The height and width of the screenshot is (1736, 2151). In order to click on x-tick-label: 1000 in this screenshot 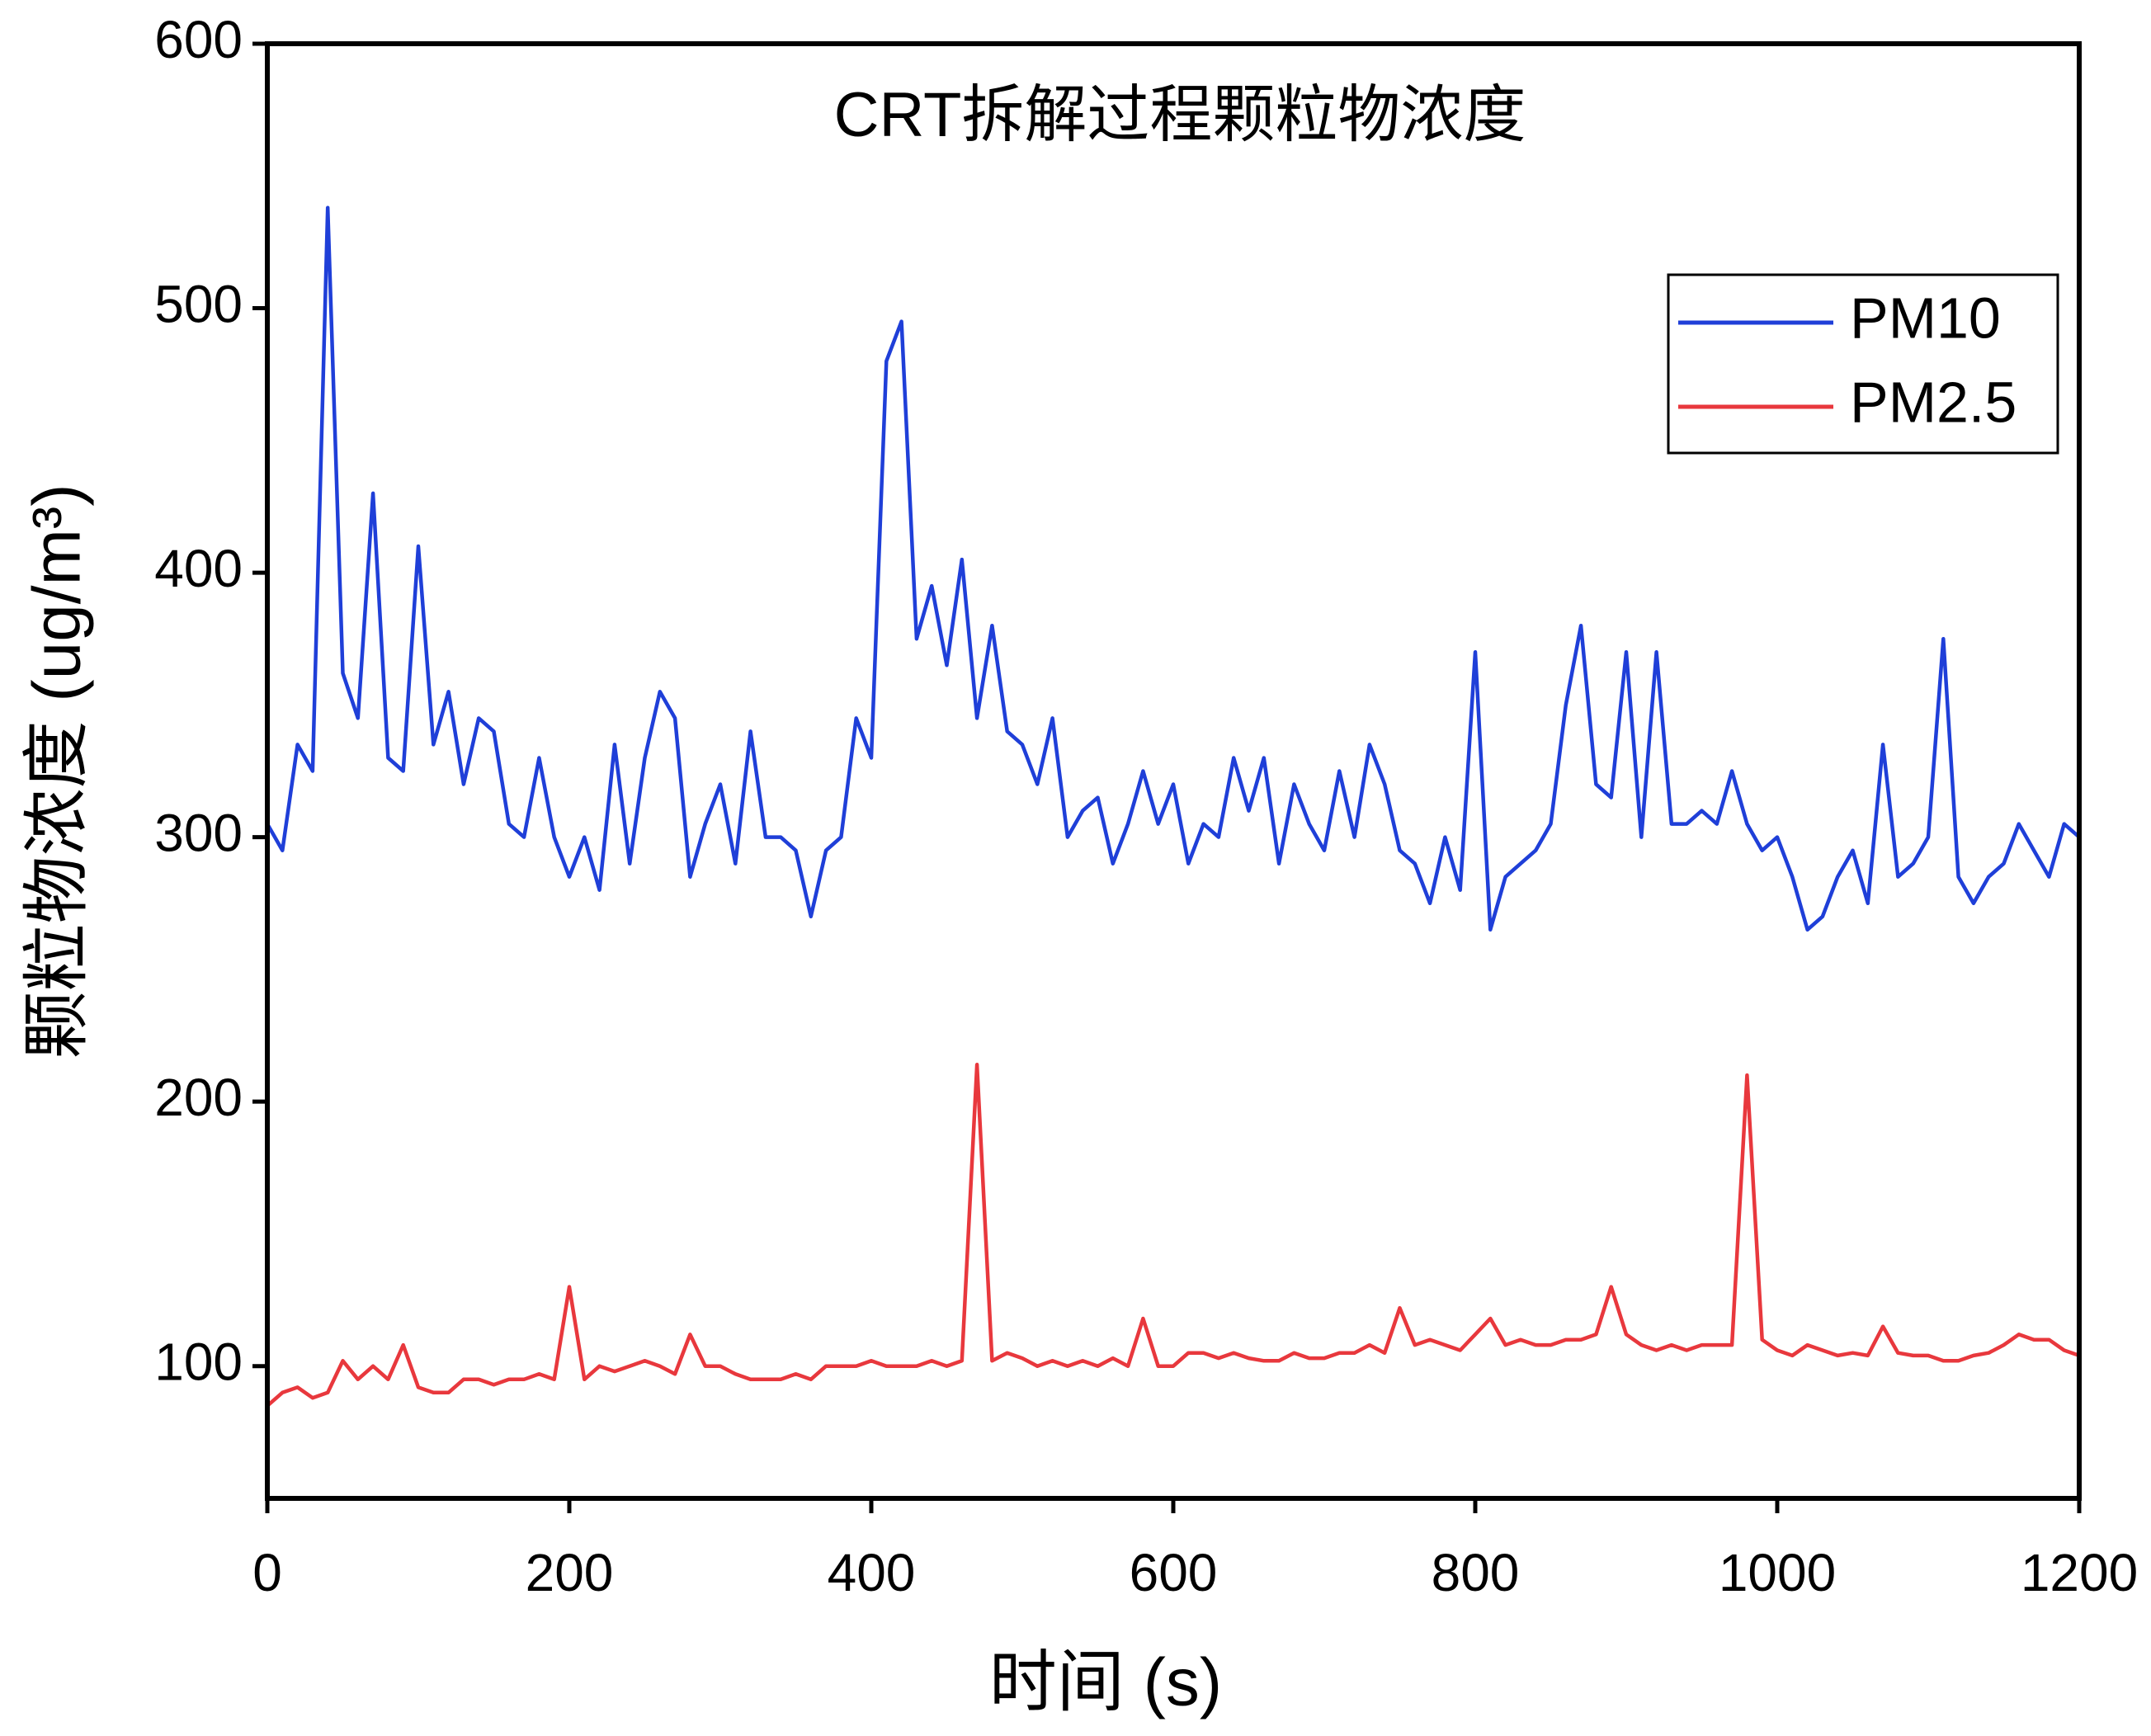, I will do `click(1778, 1572)`.